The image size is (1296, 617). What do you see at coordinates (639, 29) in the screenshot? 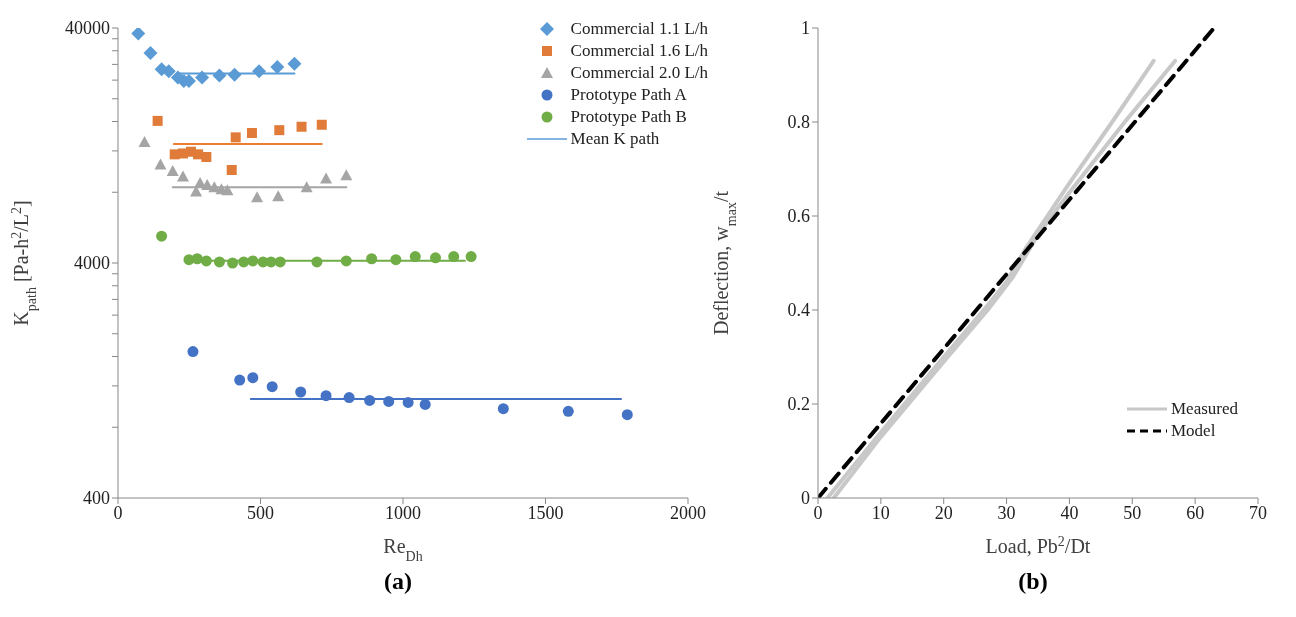
I see `legend-label: Commercial 1.1 L/h` at bounding box center [639, 29].